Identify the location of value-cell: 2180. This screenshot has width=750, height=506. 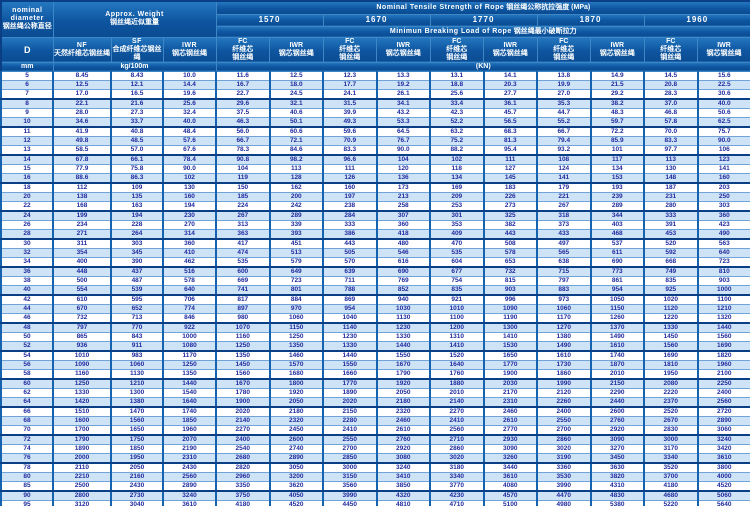
(296, 411).